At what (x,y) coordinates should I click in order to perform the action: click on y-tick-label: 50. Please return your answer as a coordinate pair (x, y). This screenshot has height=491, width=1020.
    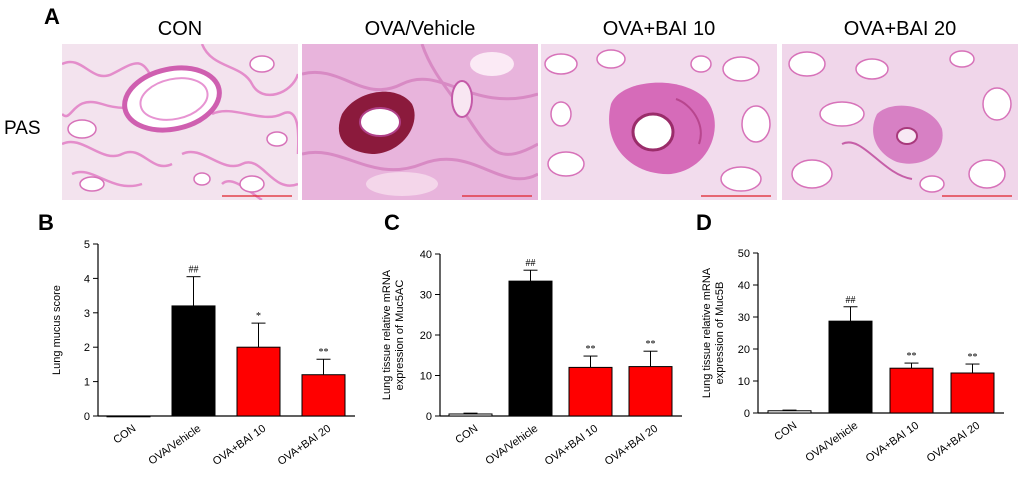
    Looking at the image, I should click on (744, 254).